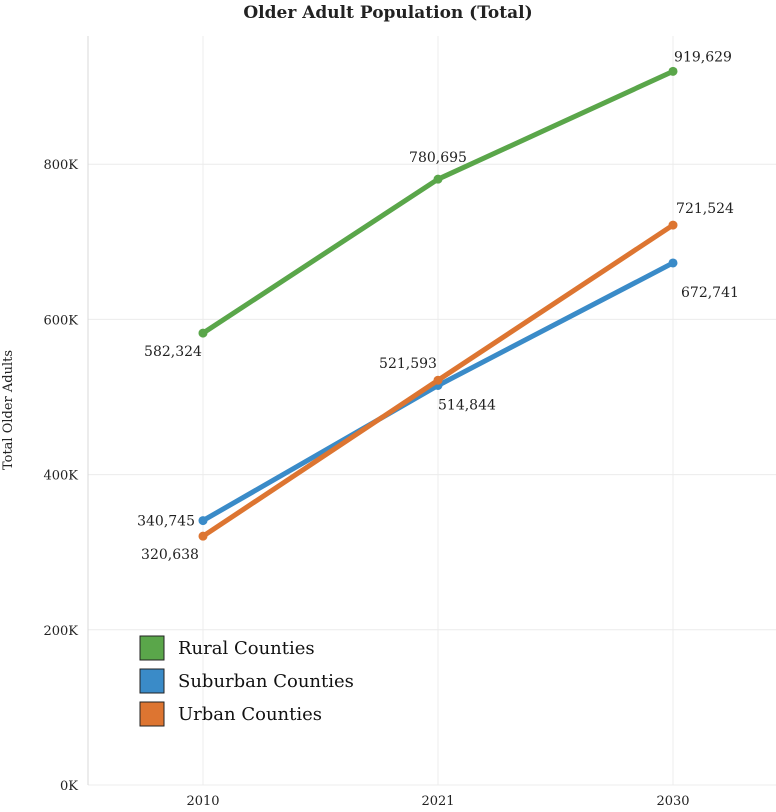 This screenshot has width=776, height=812. I want to click on chart-title: Older Adult Population (Total), so click(387, 13).